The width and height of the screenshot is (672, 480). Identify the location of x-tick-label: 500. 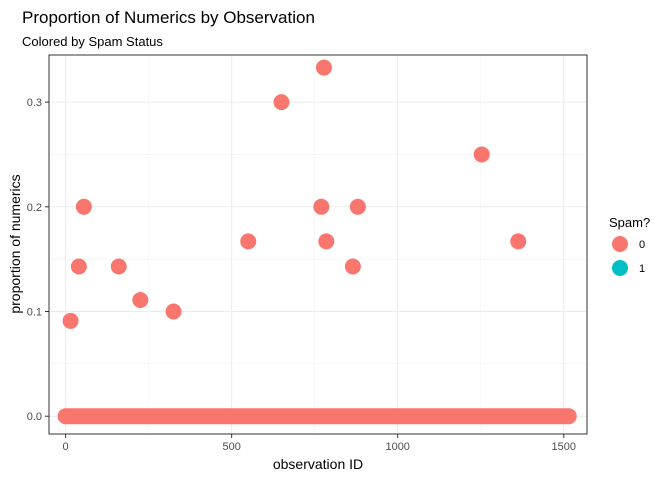
(231, 447).